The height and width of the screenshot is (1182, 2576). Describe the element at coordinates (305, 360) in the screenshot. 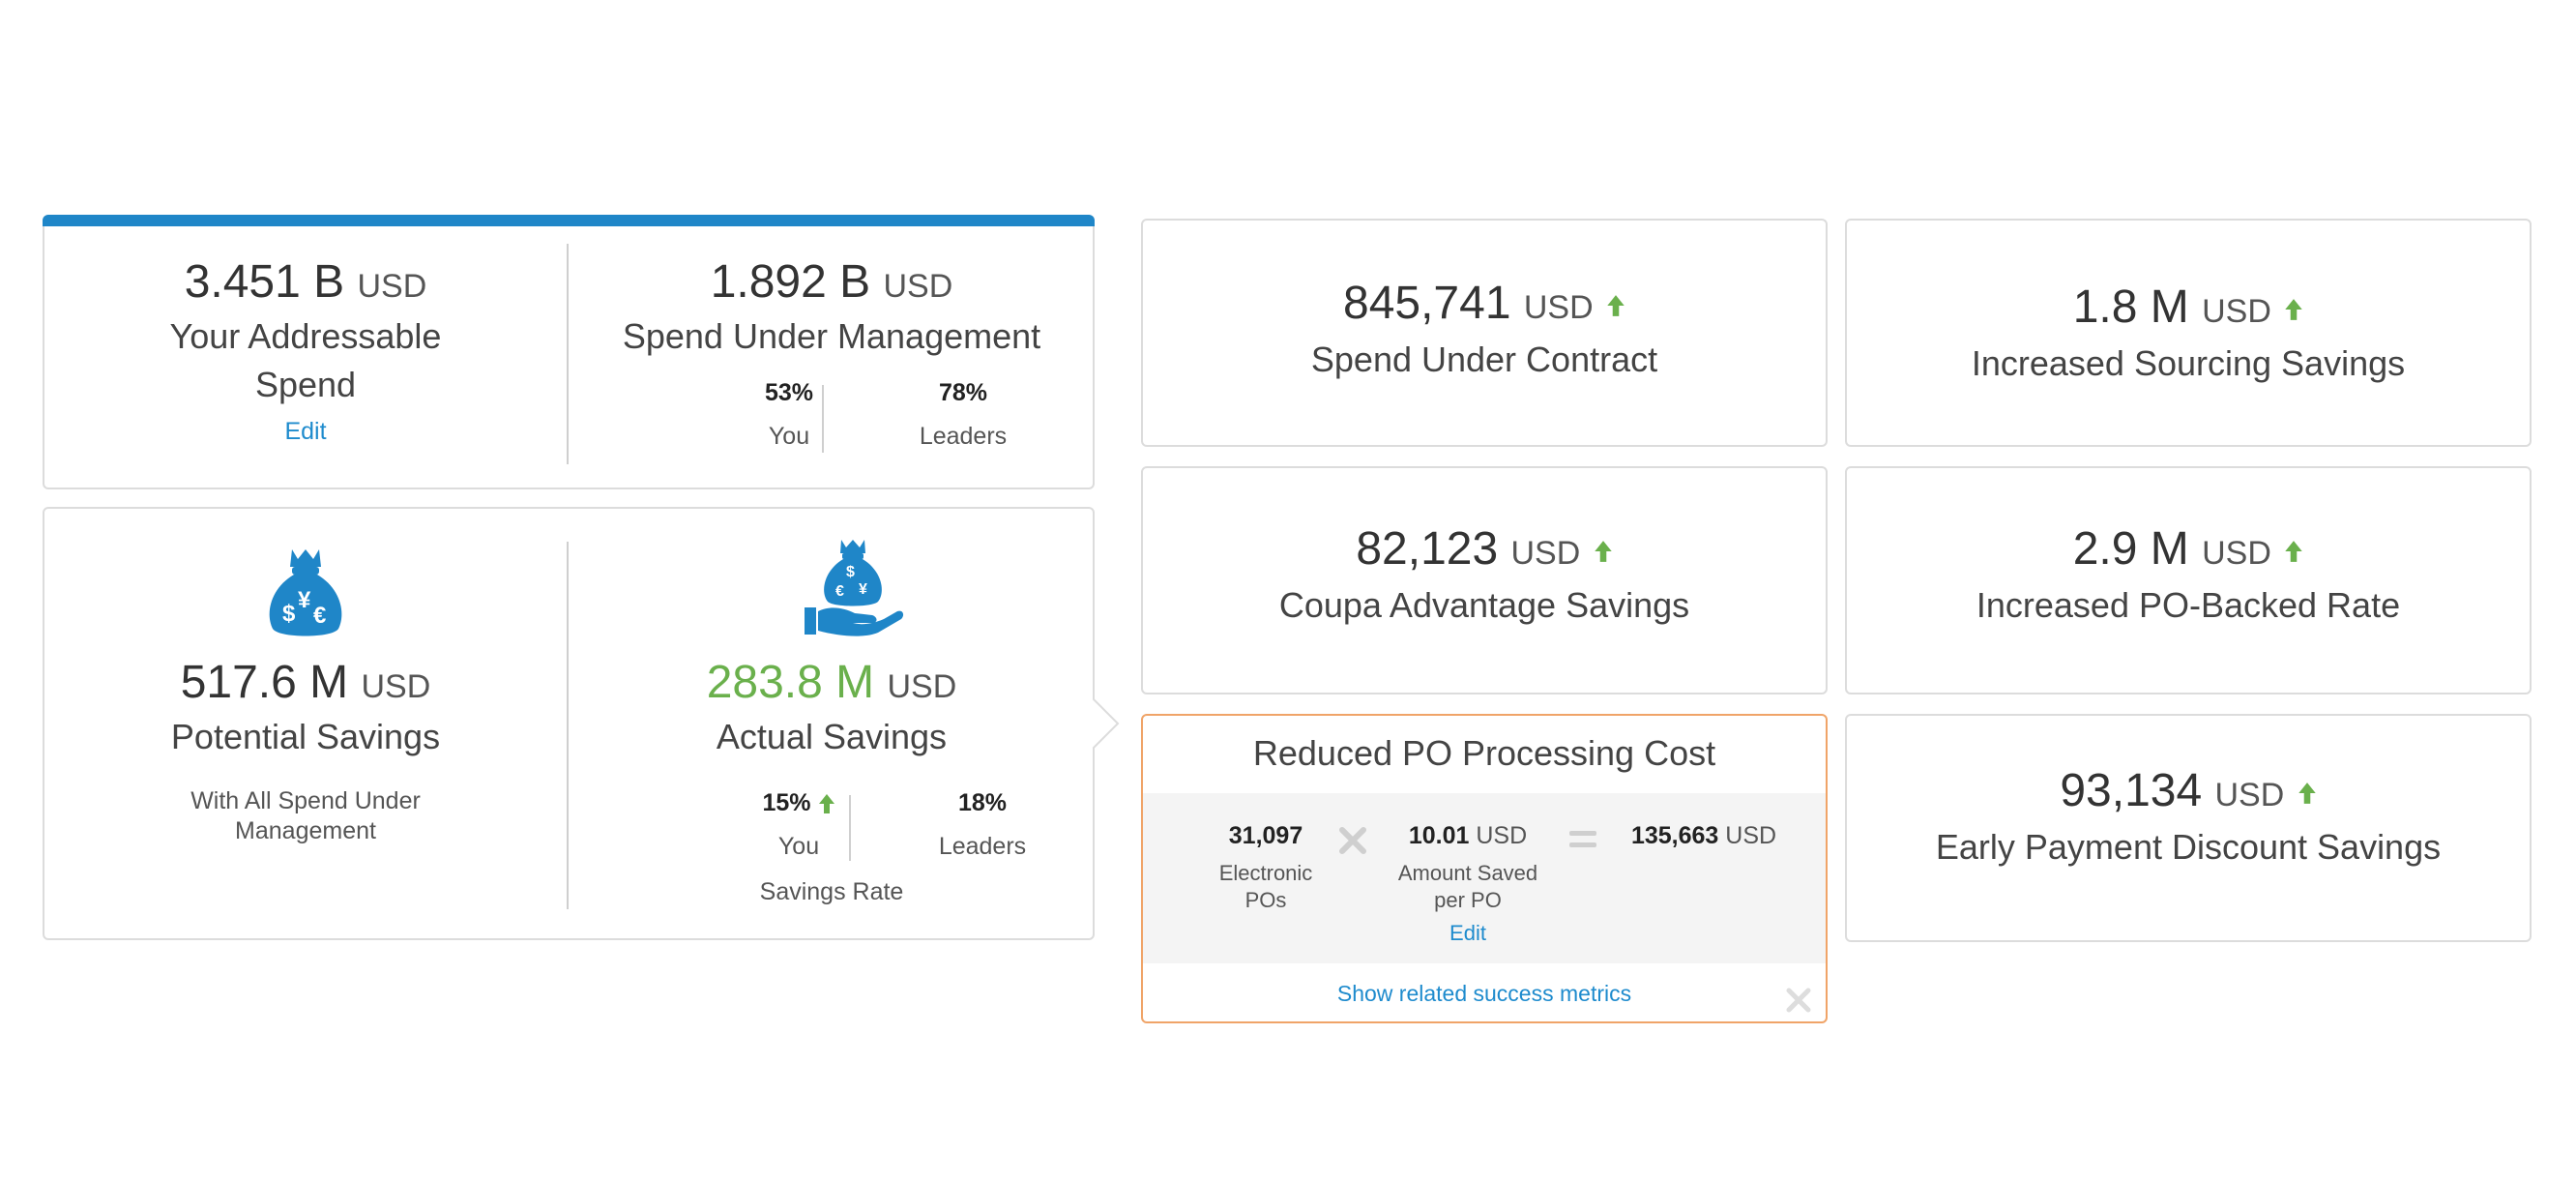

I see `addressable-label: Your Addressable Spend` at that location.